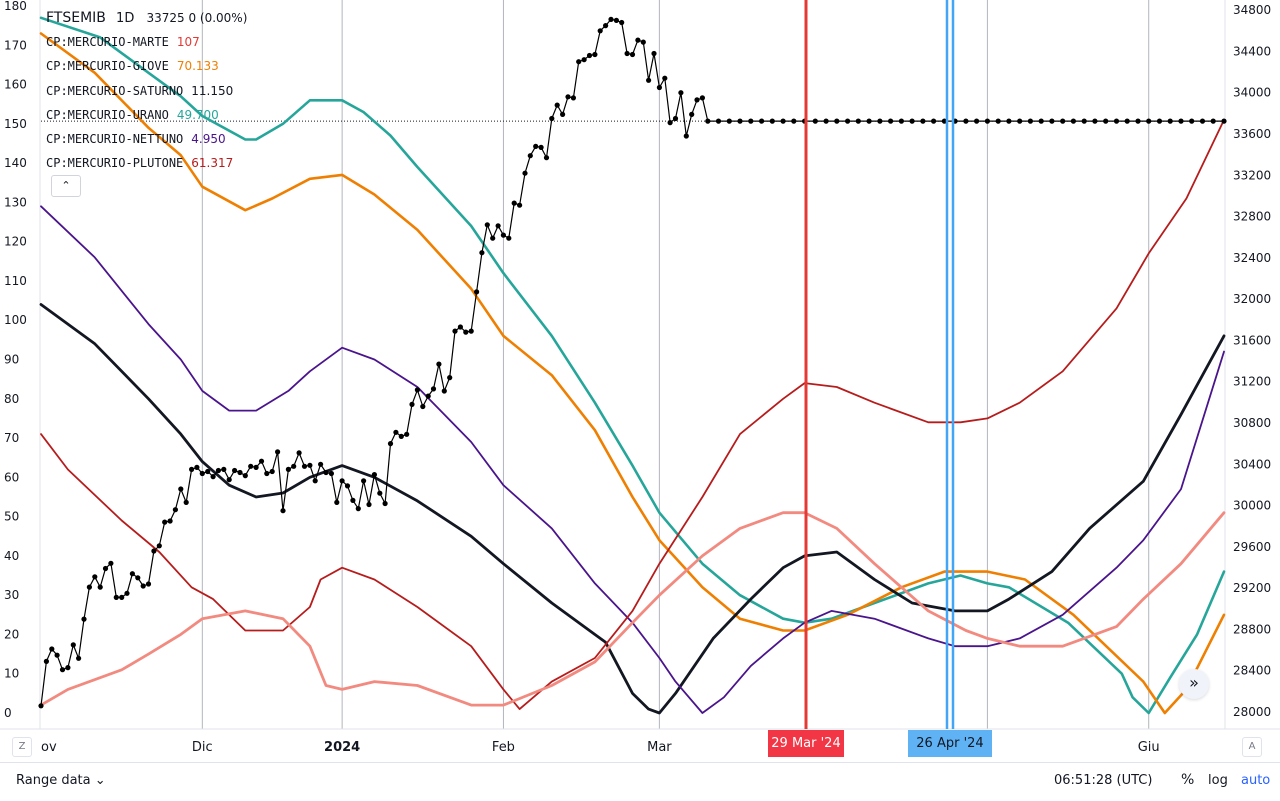 This screenshot has height=801, width=1280. What do you see at coordinates (1252, 547) in the screenshot?
I see `y-right-tick-label: 29600` at bounding box center [1252, 547].